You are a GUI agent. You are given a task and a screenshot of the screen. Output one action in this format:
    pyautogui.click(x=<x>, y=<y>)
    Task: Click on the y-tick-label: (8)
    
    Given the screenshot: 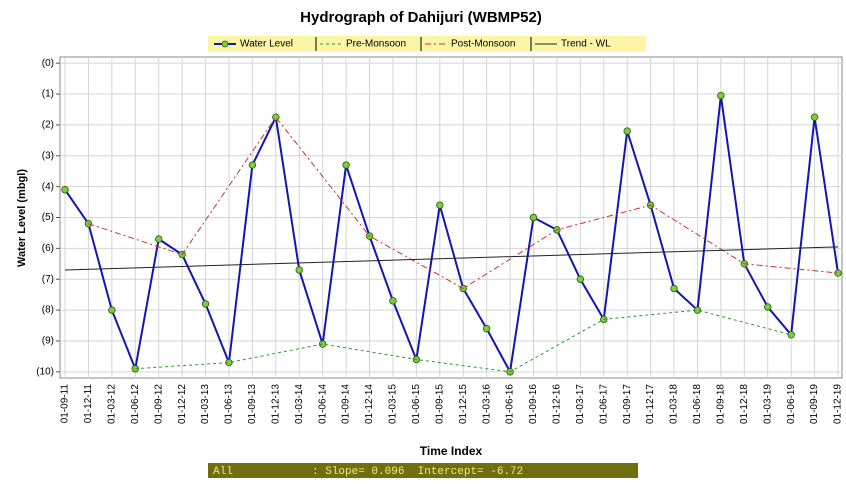 What is the action you would take?
    pyautogui.click(x=48, y=310)
    